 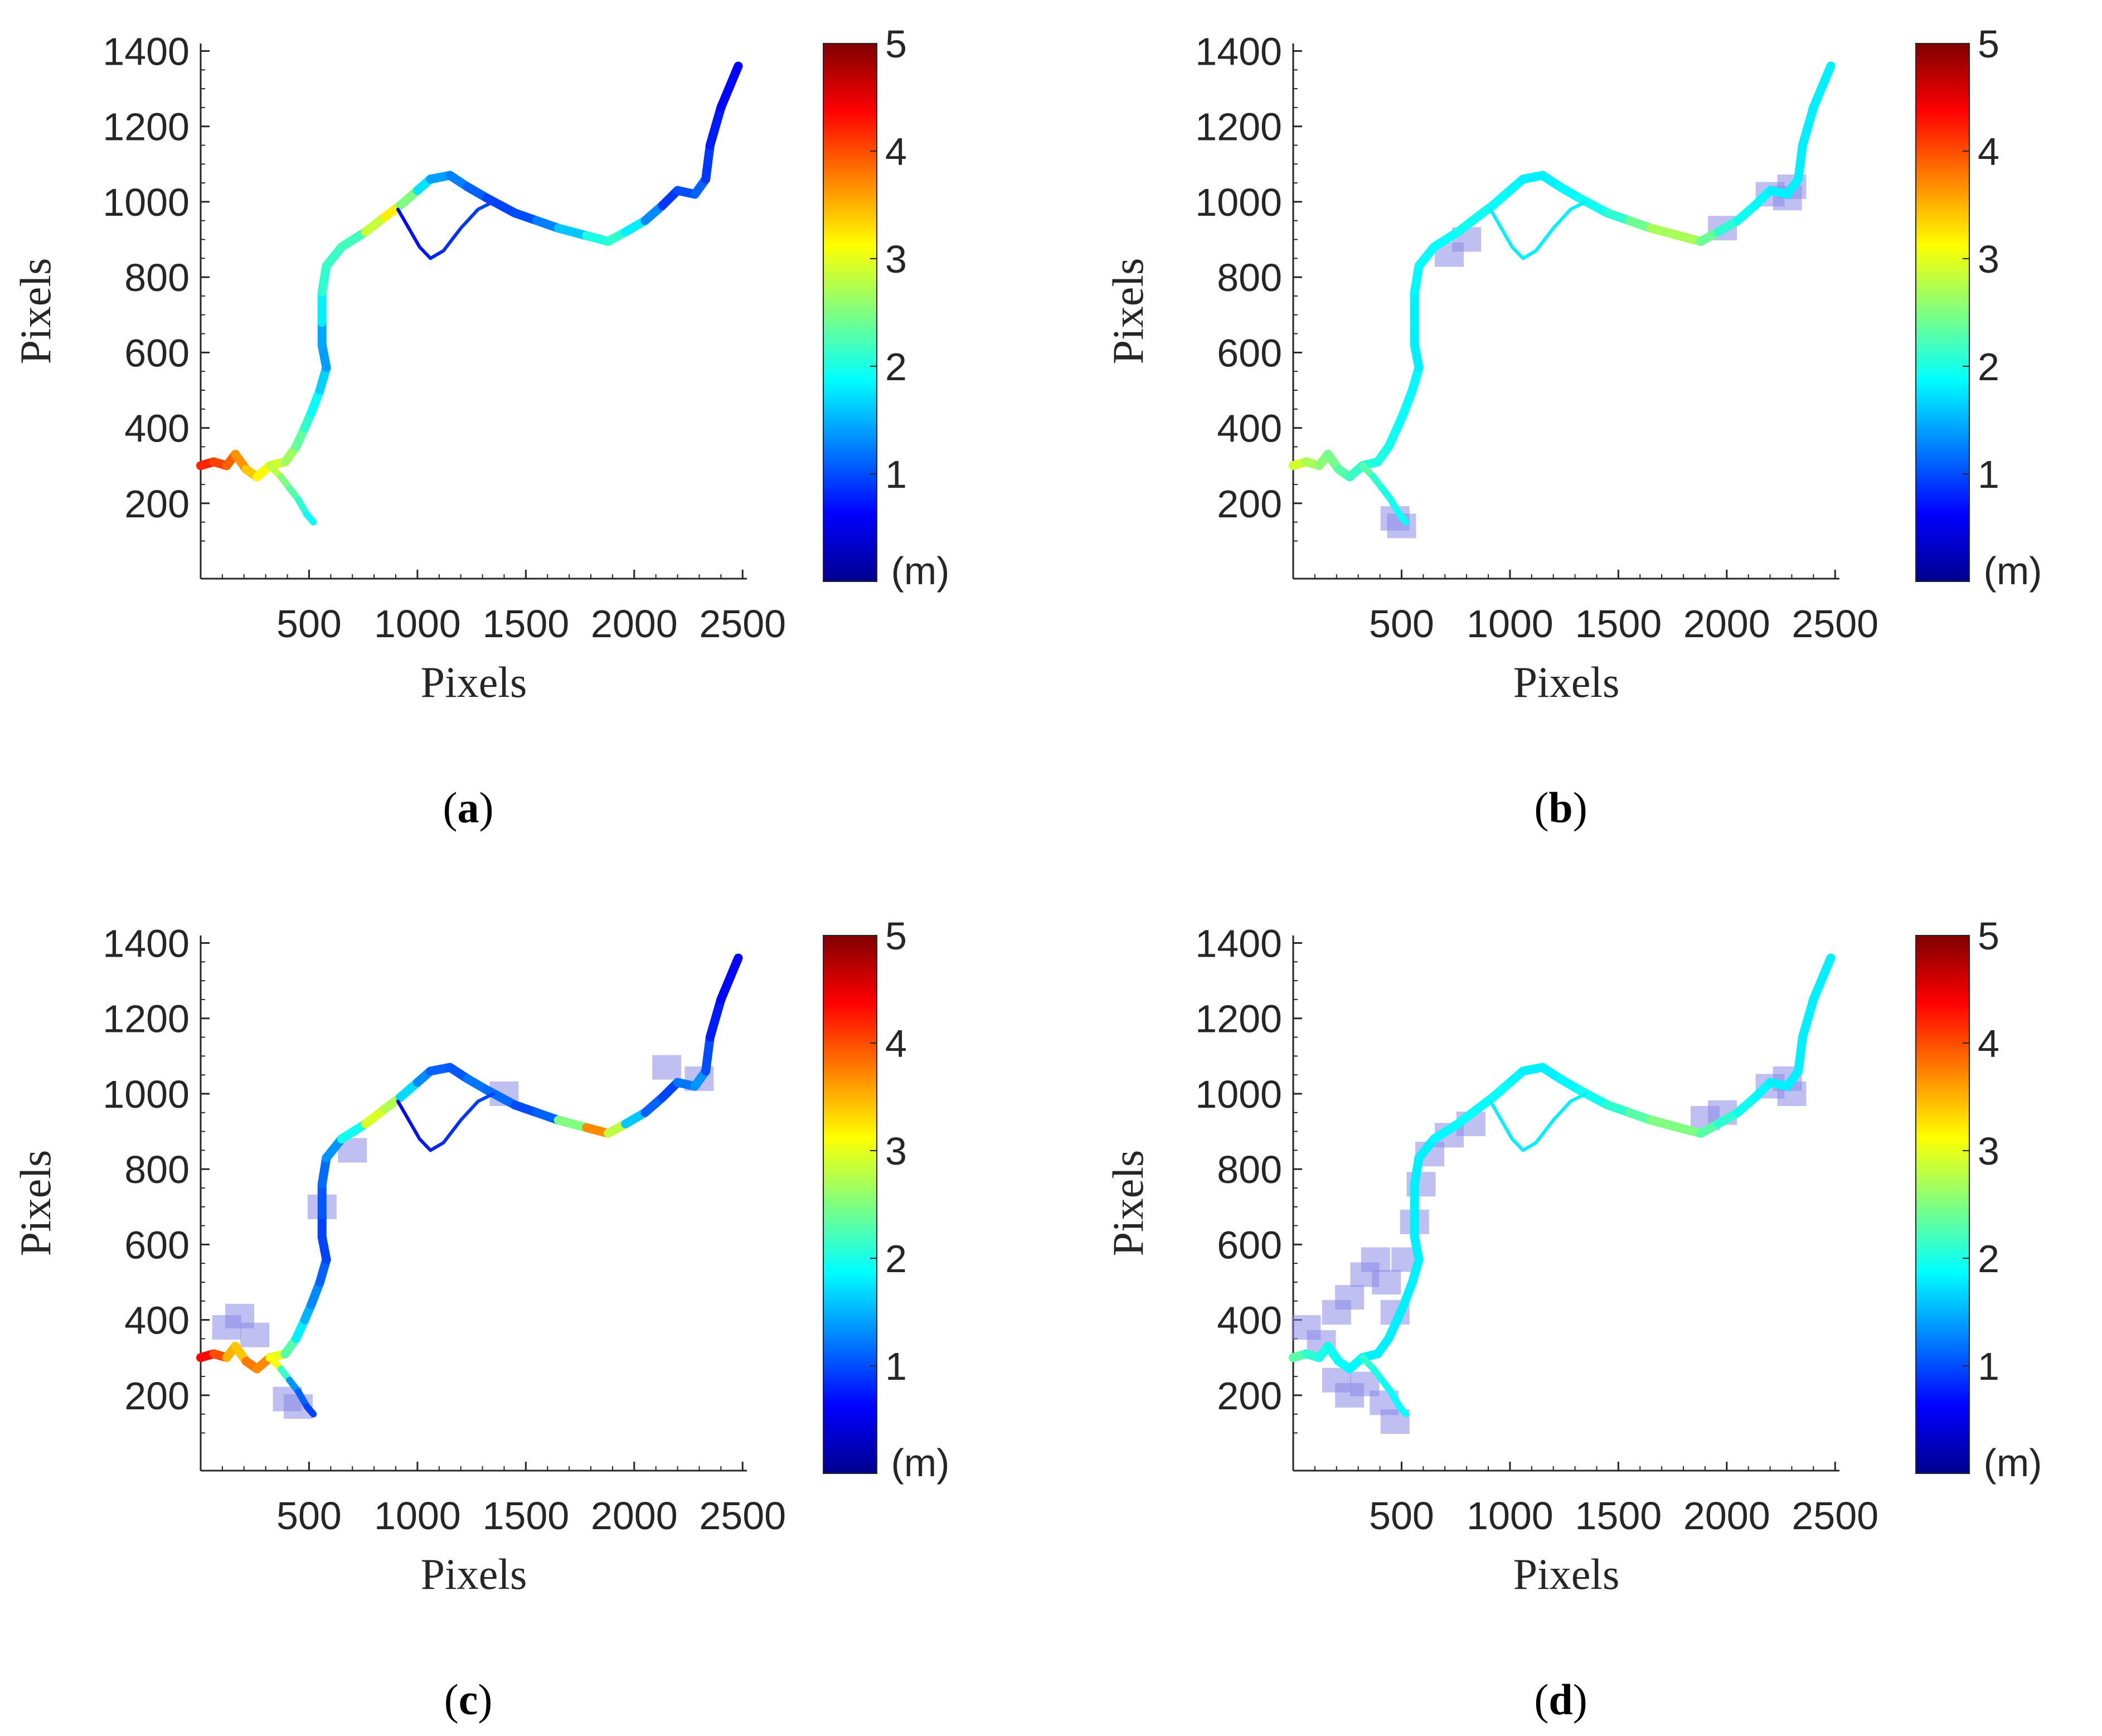 I want to click on caption-open: (, so click(x=451, y=808).